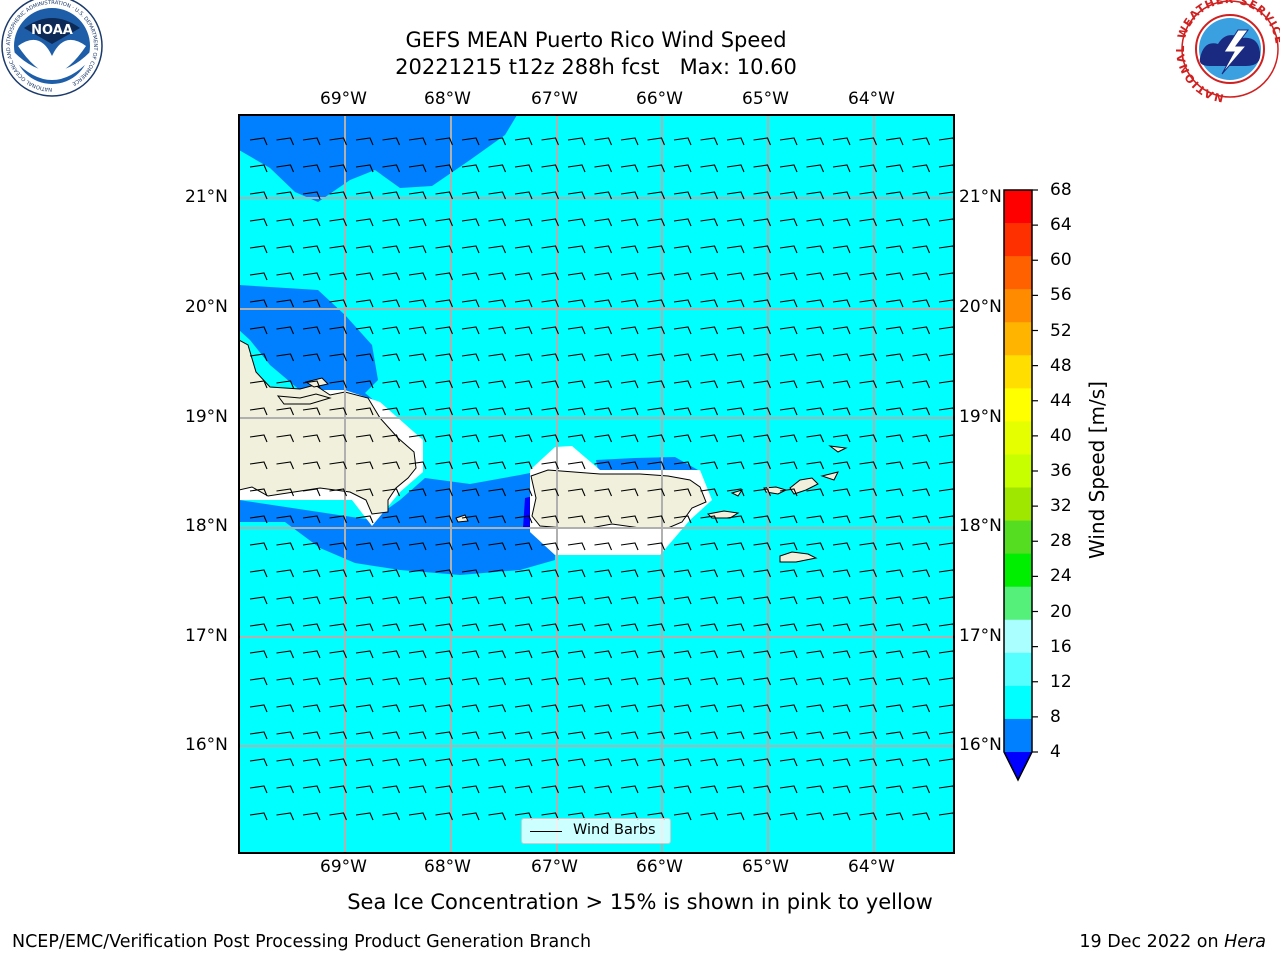 The height and width of the screenshot is (960, 1280). I want to click on colorbar-tick-label: 68, so click(1061, 190).